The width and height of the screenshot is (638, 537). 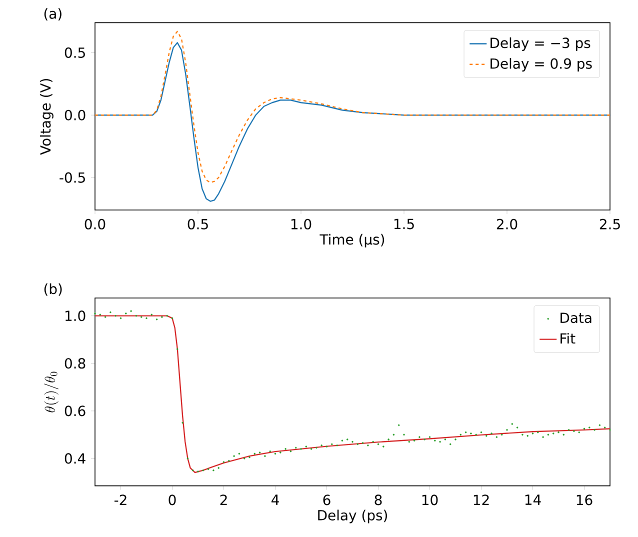 I want to click on x-tick-label: 16, so click(x=584, y=500).